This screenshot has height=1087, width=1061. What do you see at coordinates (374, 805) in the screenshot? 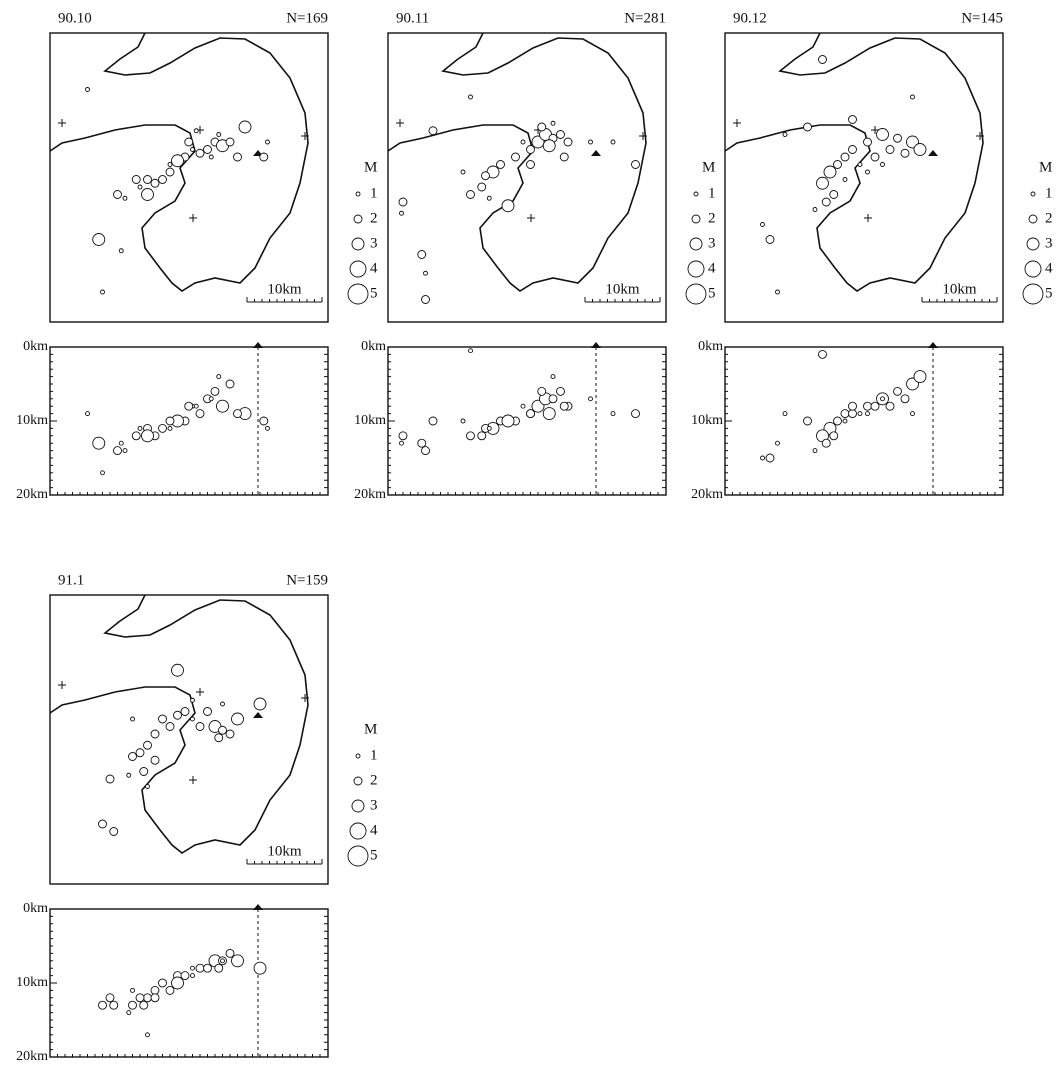
I see `legend-label: 3` at bounding box center [374, 805].